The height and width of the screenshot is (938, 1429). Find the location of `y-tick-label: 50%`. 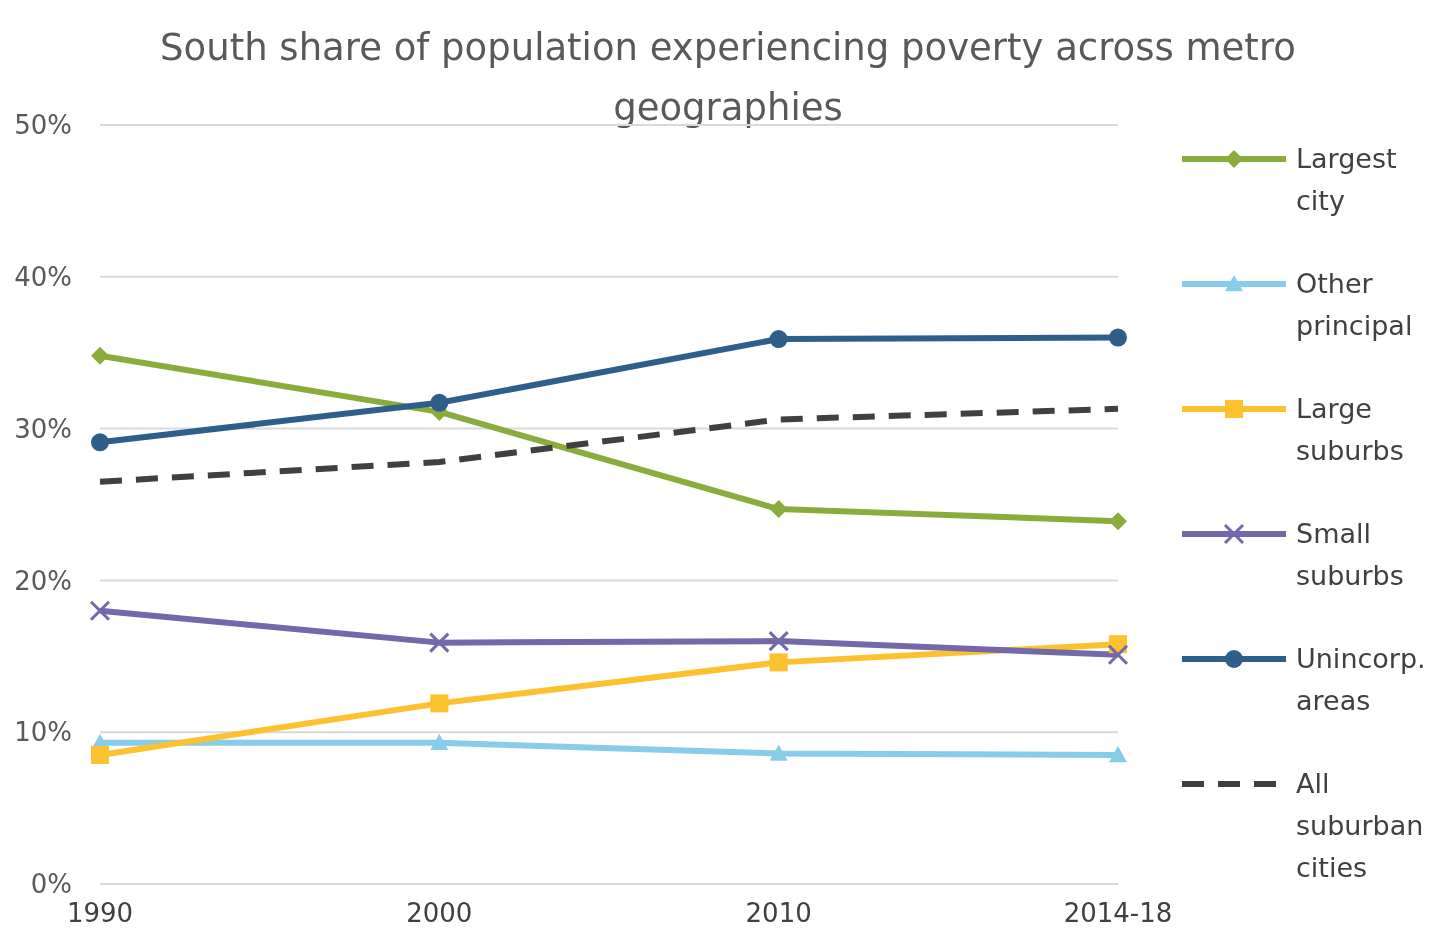

y-tick-label: 50% is located at coordinates (43, 125).